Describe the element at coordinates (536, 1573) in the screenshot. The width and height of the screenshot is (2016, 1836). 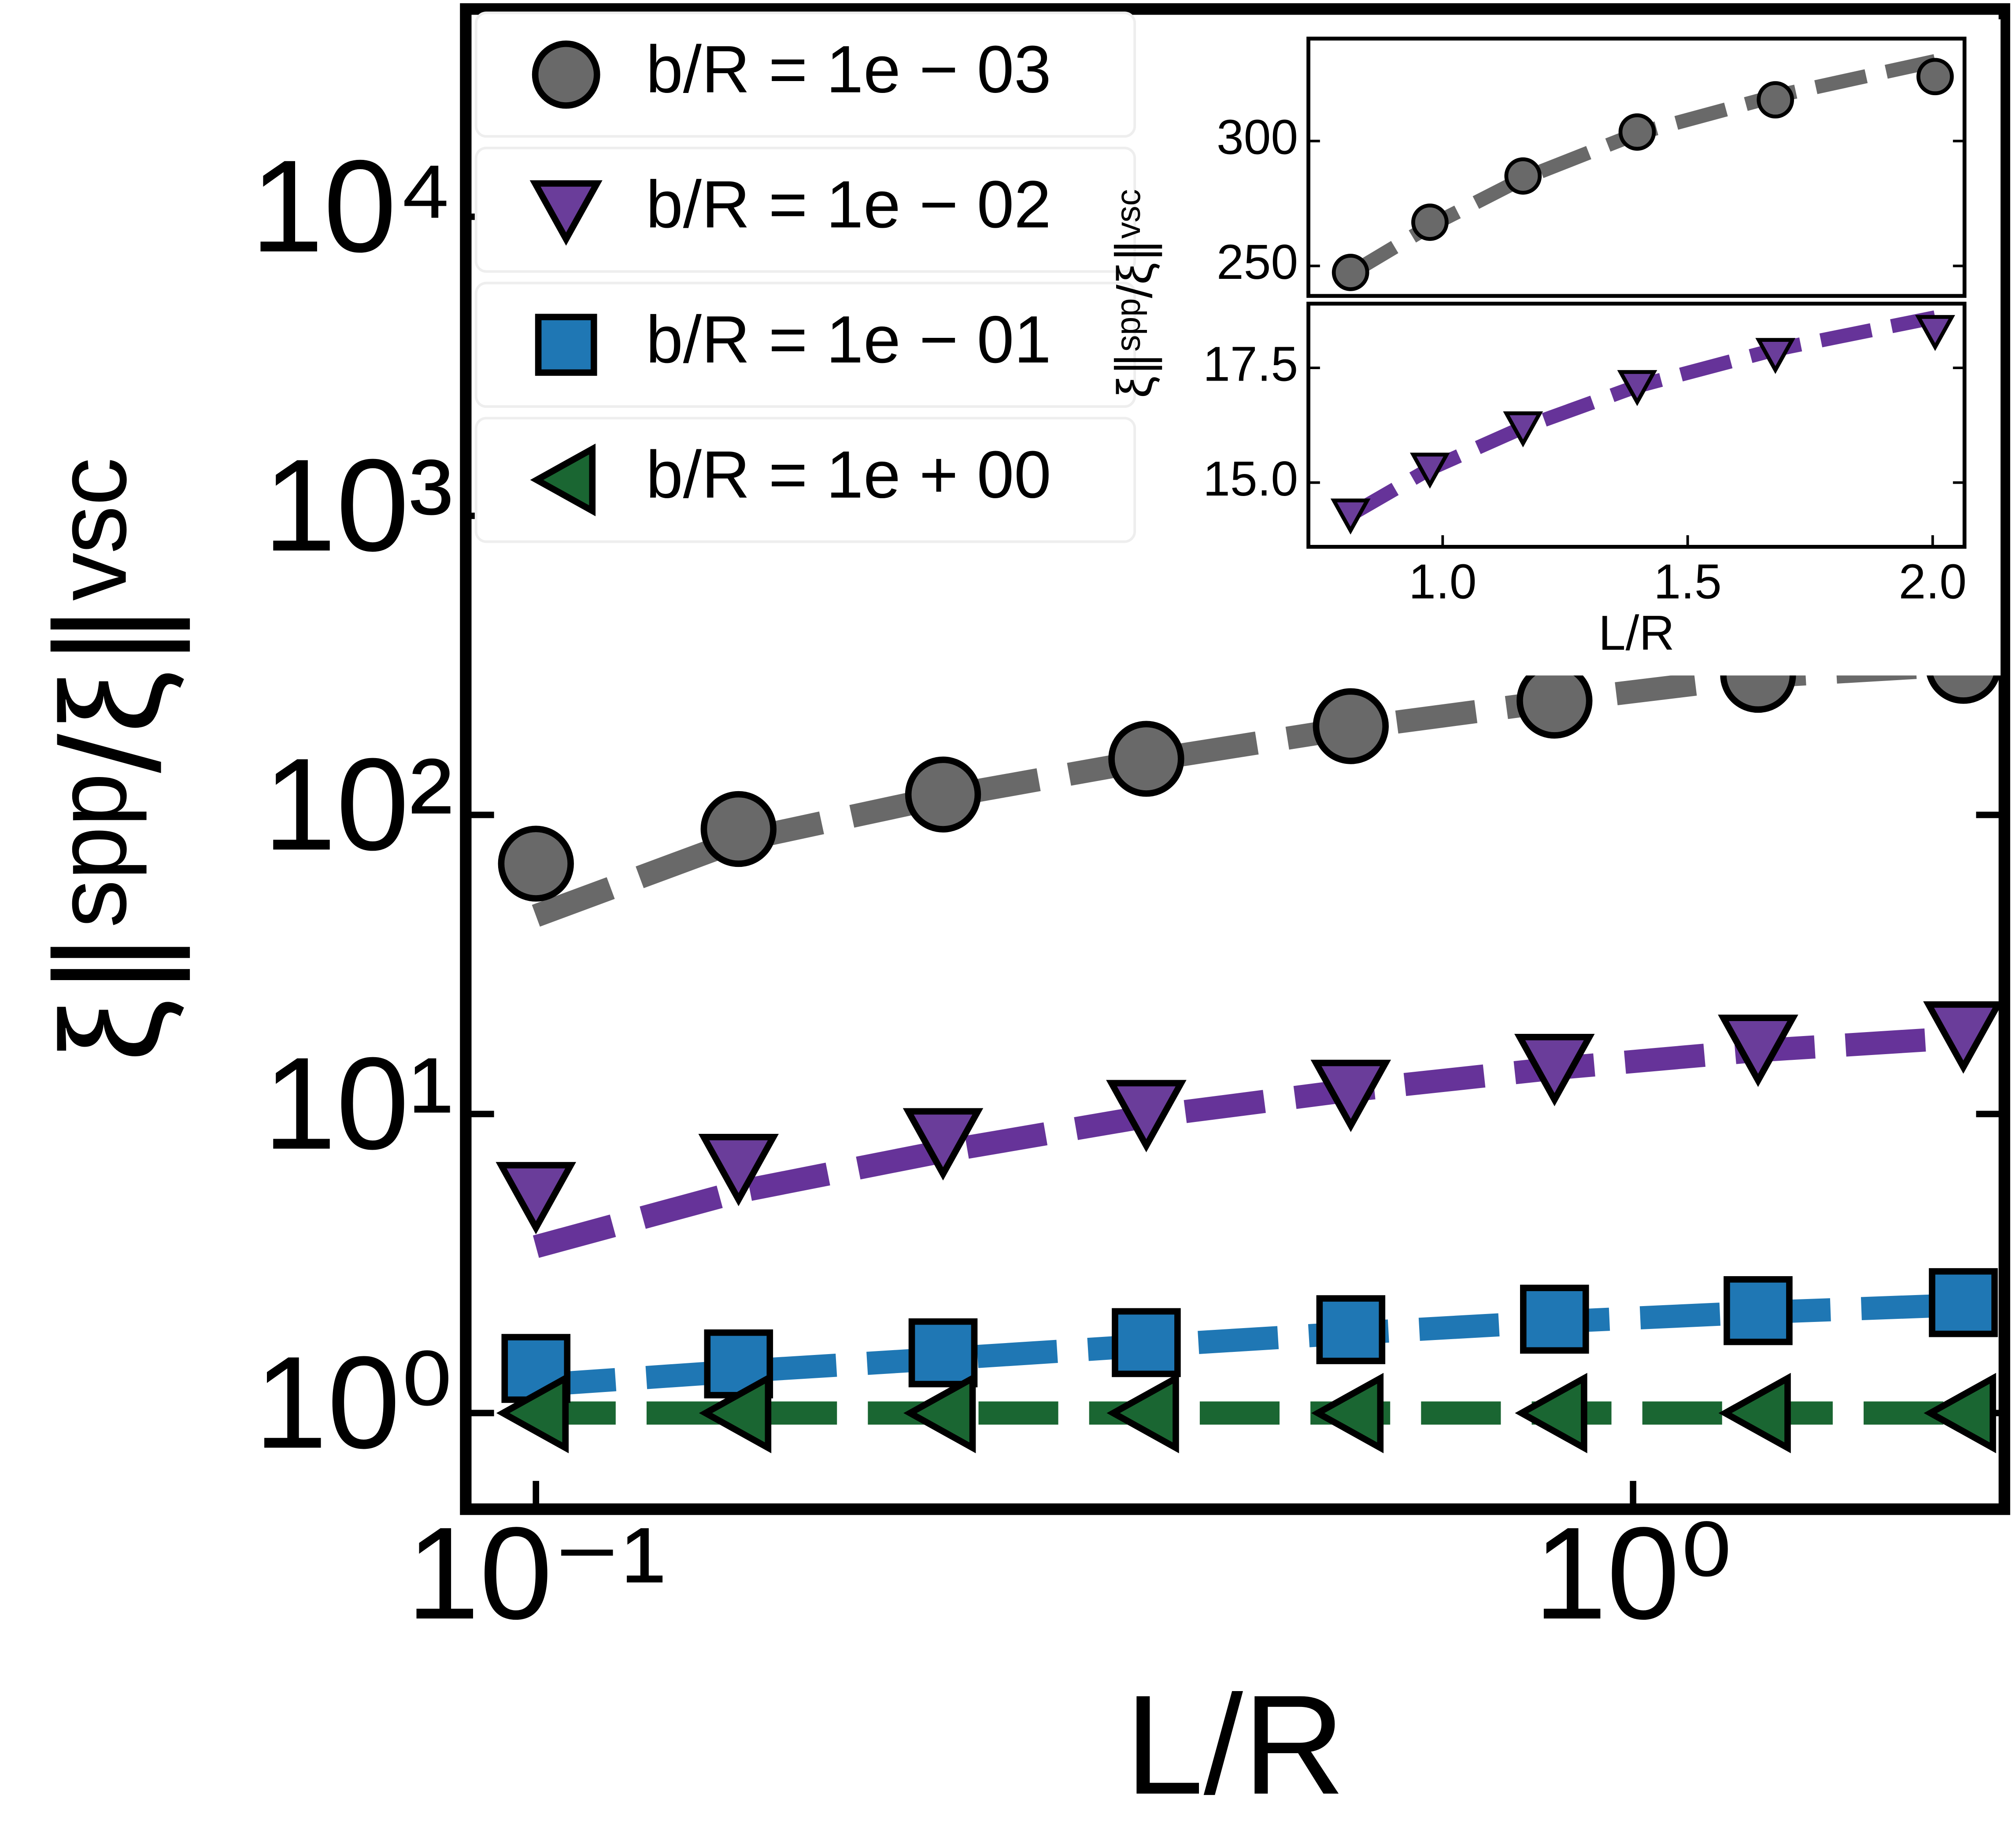
I see `x-tick-label: 10⁻¹` at that location.